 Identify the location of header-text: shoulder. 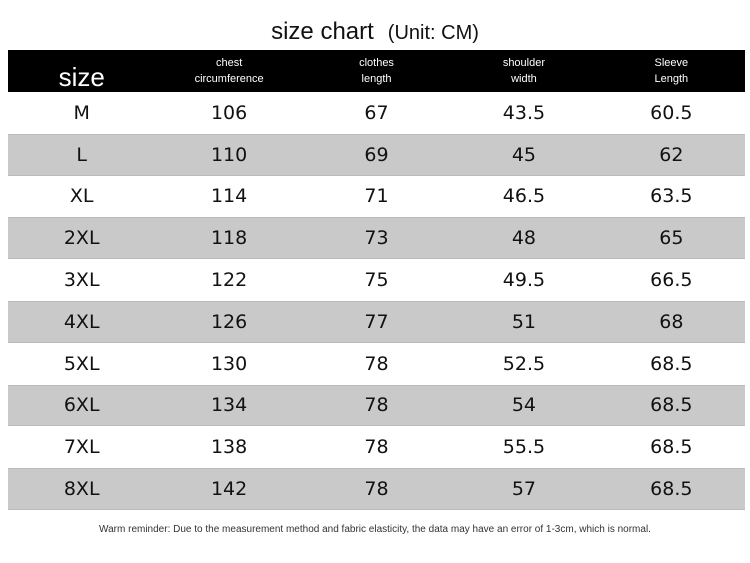
(524, 63).